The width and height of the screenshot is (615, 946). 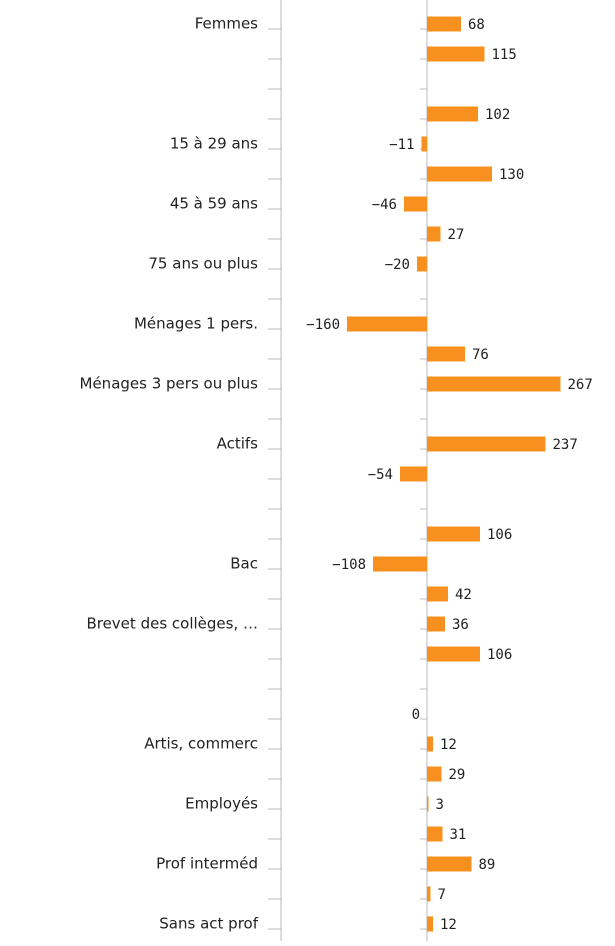 What do you see at coordinates (487, 865) in the screenshot?
I see `value-label: 89` at bounding box center [487, 865].